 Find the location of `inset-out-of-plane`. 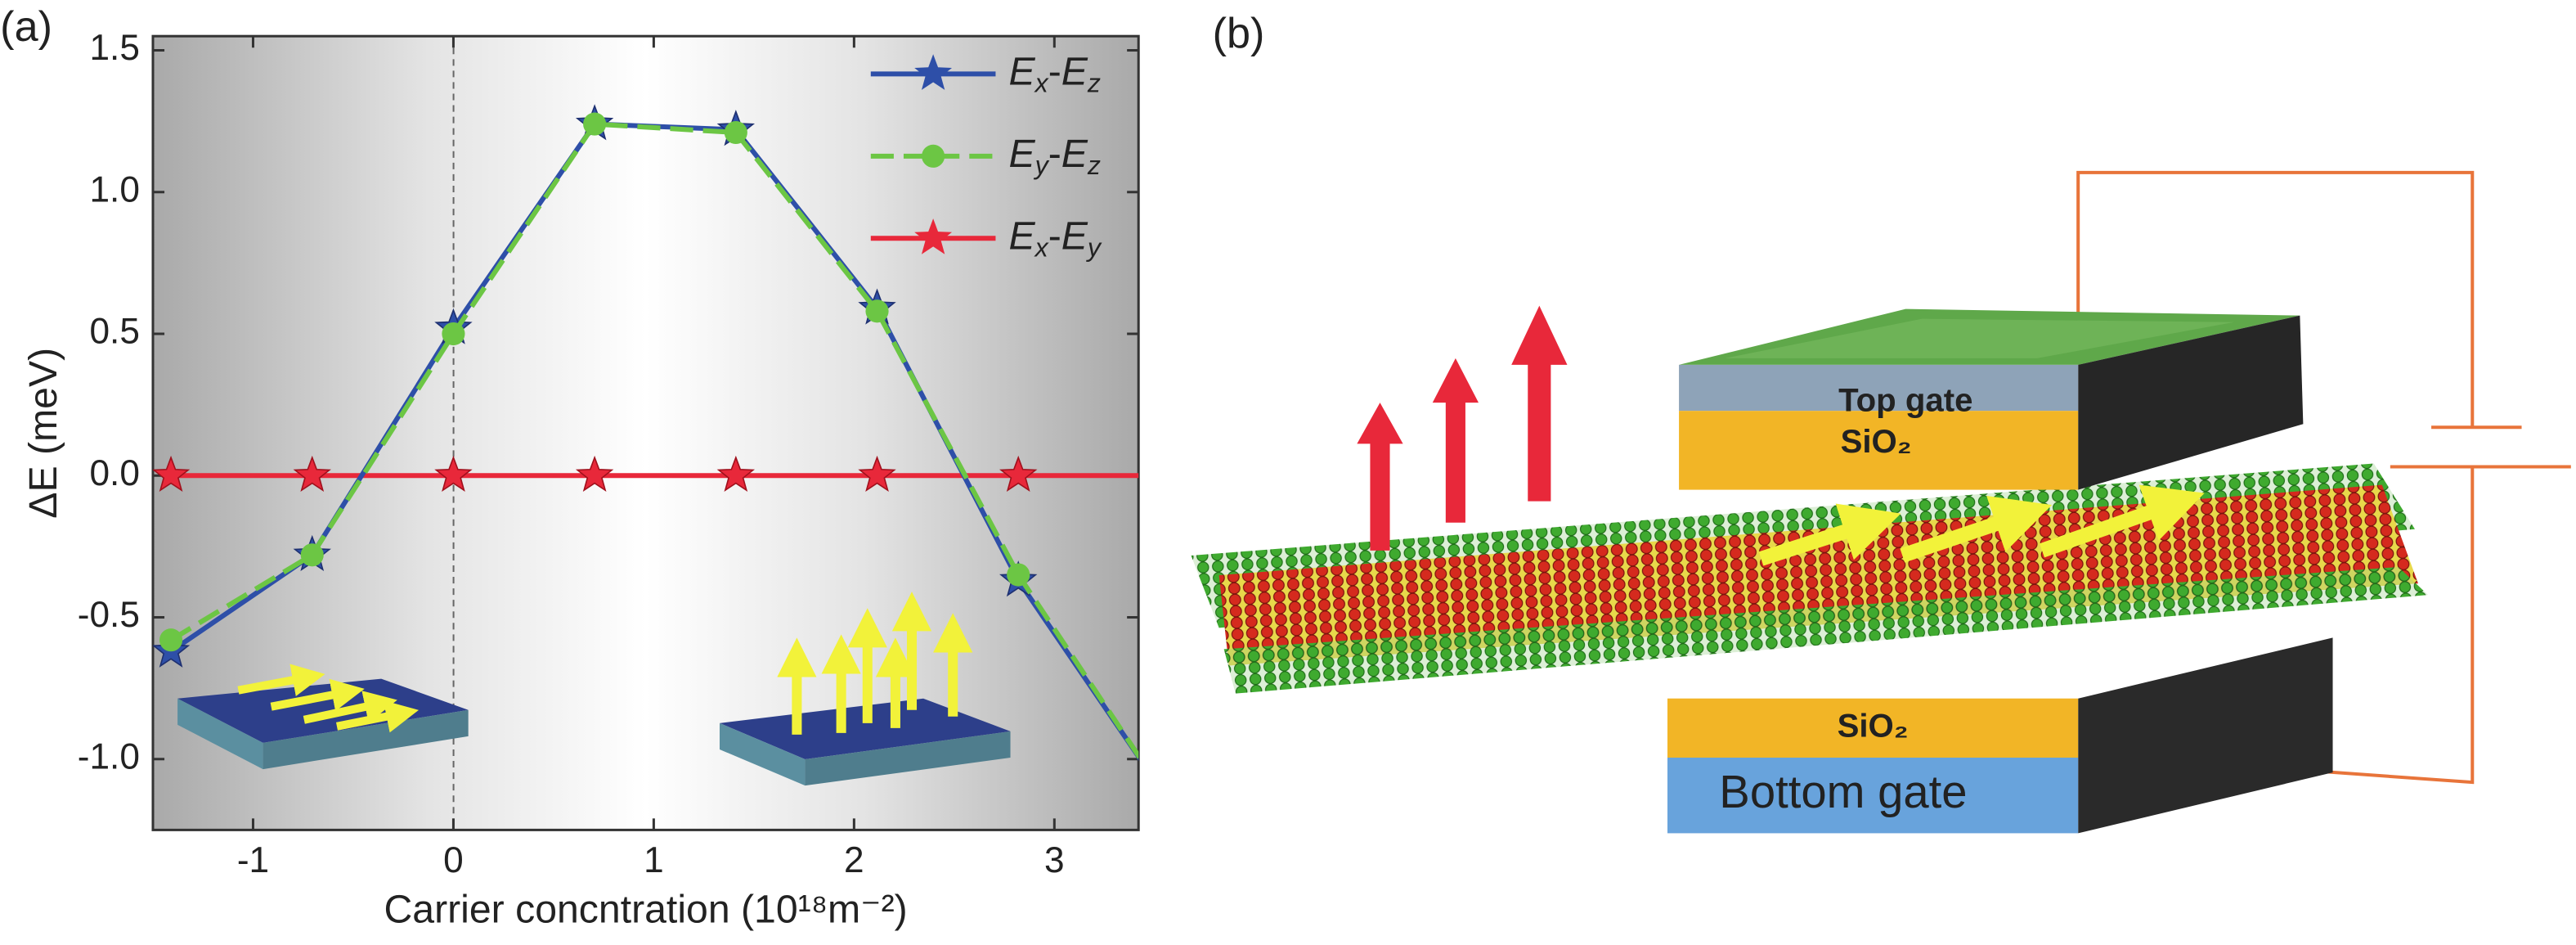

inset-out-of-plane is located at coordinates (865, 689).